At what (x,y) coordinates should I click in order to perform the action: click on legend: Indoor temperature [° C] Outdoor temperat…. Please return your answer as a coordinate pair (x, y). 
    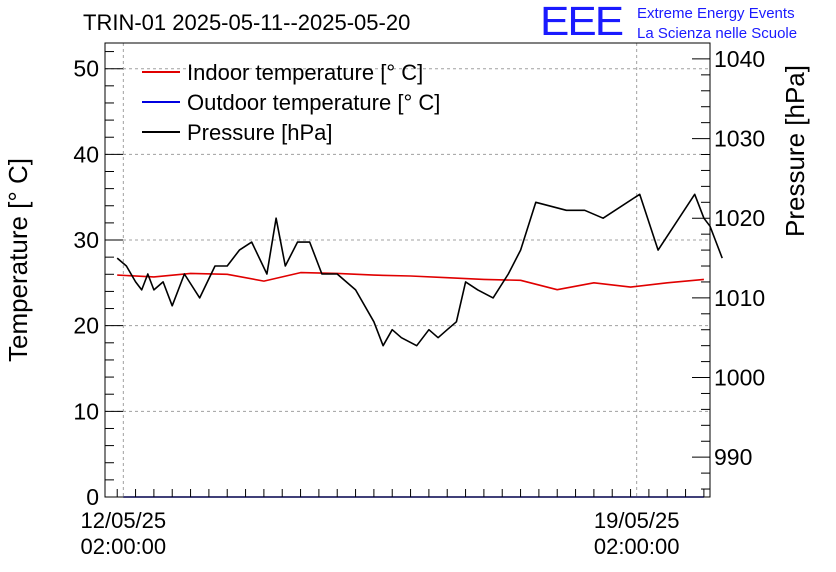
    Looking at the image, I should click on (291, 102).